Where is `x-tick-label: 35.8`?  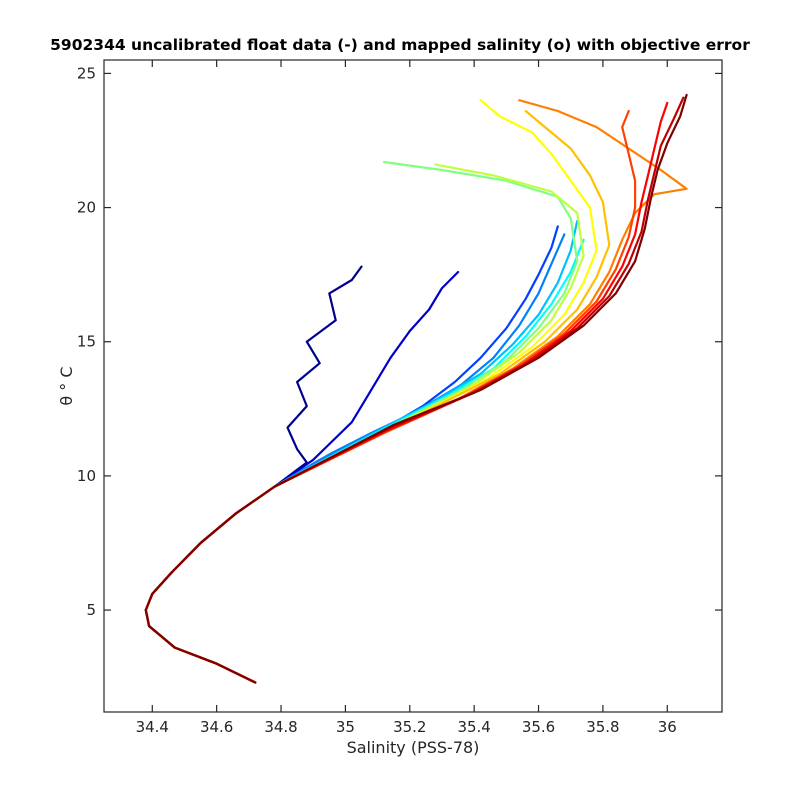 x-tick-label: 35.8 is located at coordinates (602, 727).